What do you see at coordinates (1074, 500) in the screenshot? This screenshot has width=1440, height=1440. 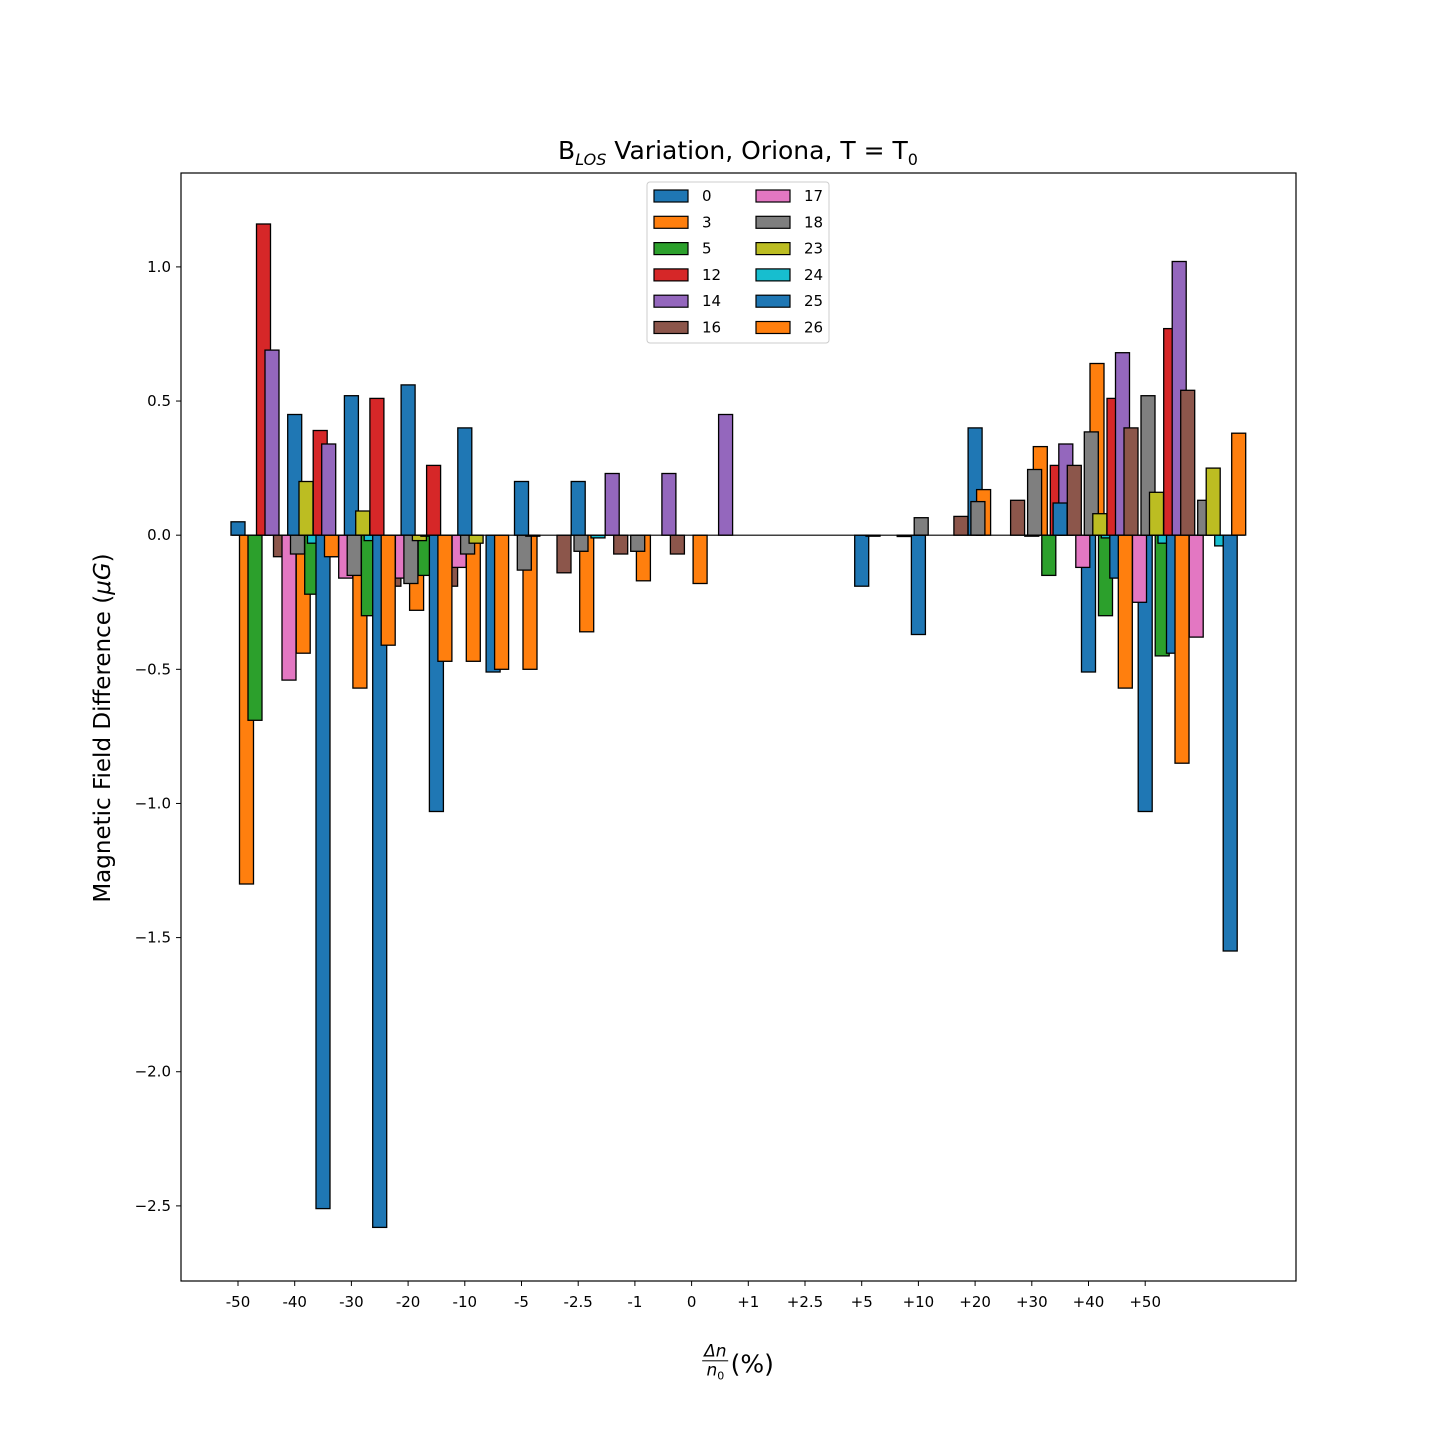 I see `bar-series-16-+30` at bounding box center [1074, 500].